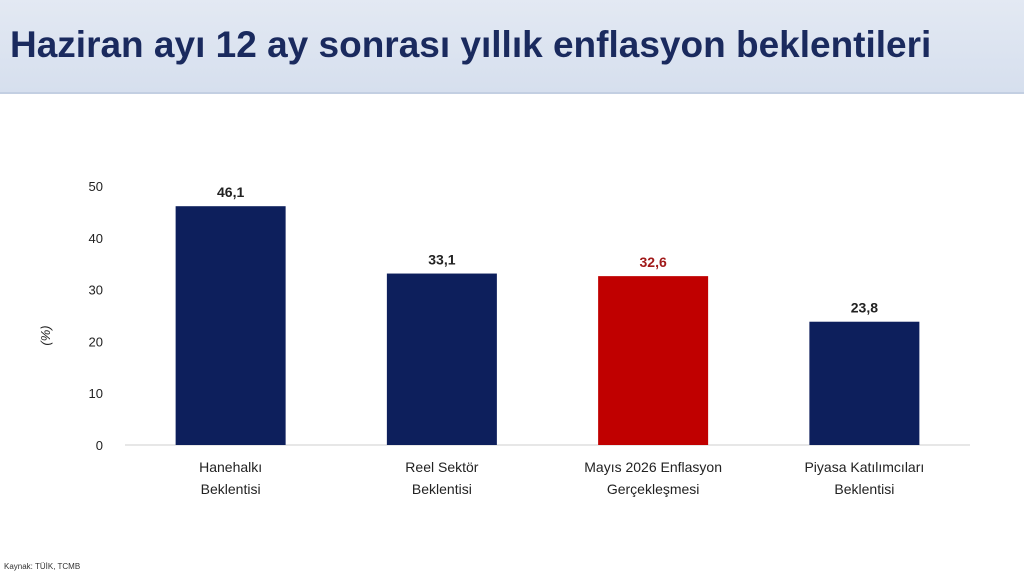 This screenshot has height=576, width=1024. I want to click on data-label: 33,1, so click(441, 260).